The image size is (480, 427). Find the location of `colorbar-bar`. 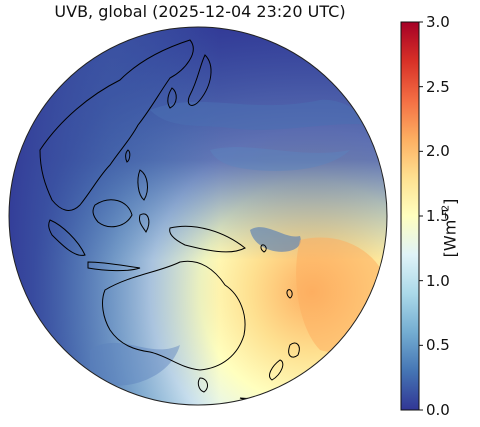

colorbar-bar is located at coordinates (410, 216).